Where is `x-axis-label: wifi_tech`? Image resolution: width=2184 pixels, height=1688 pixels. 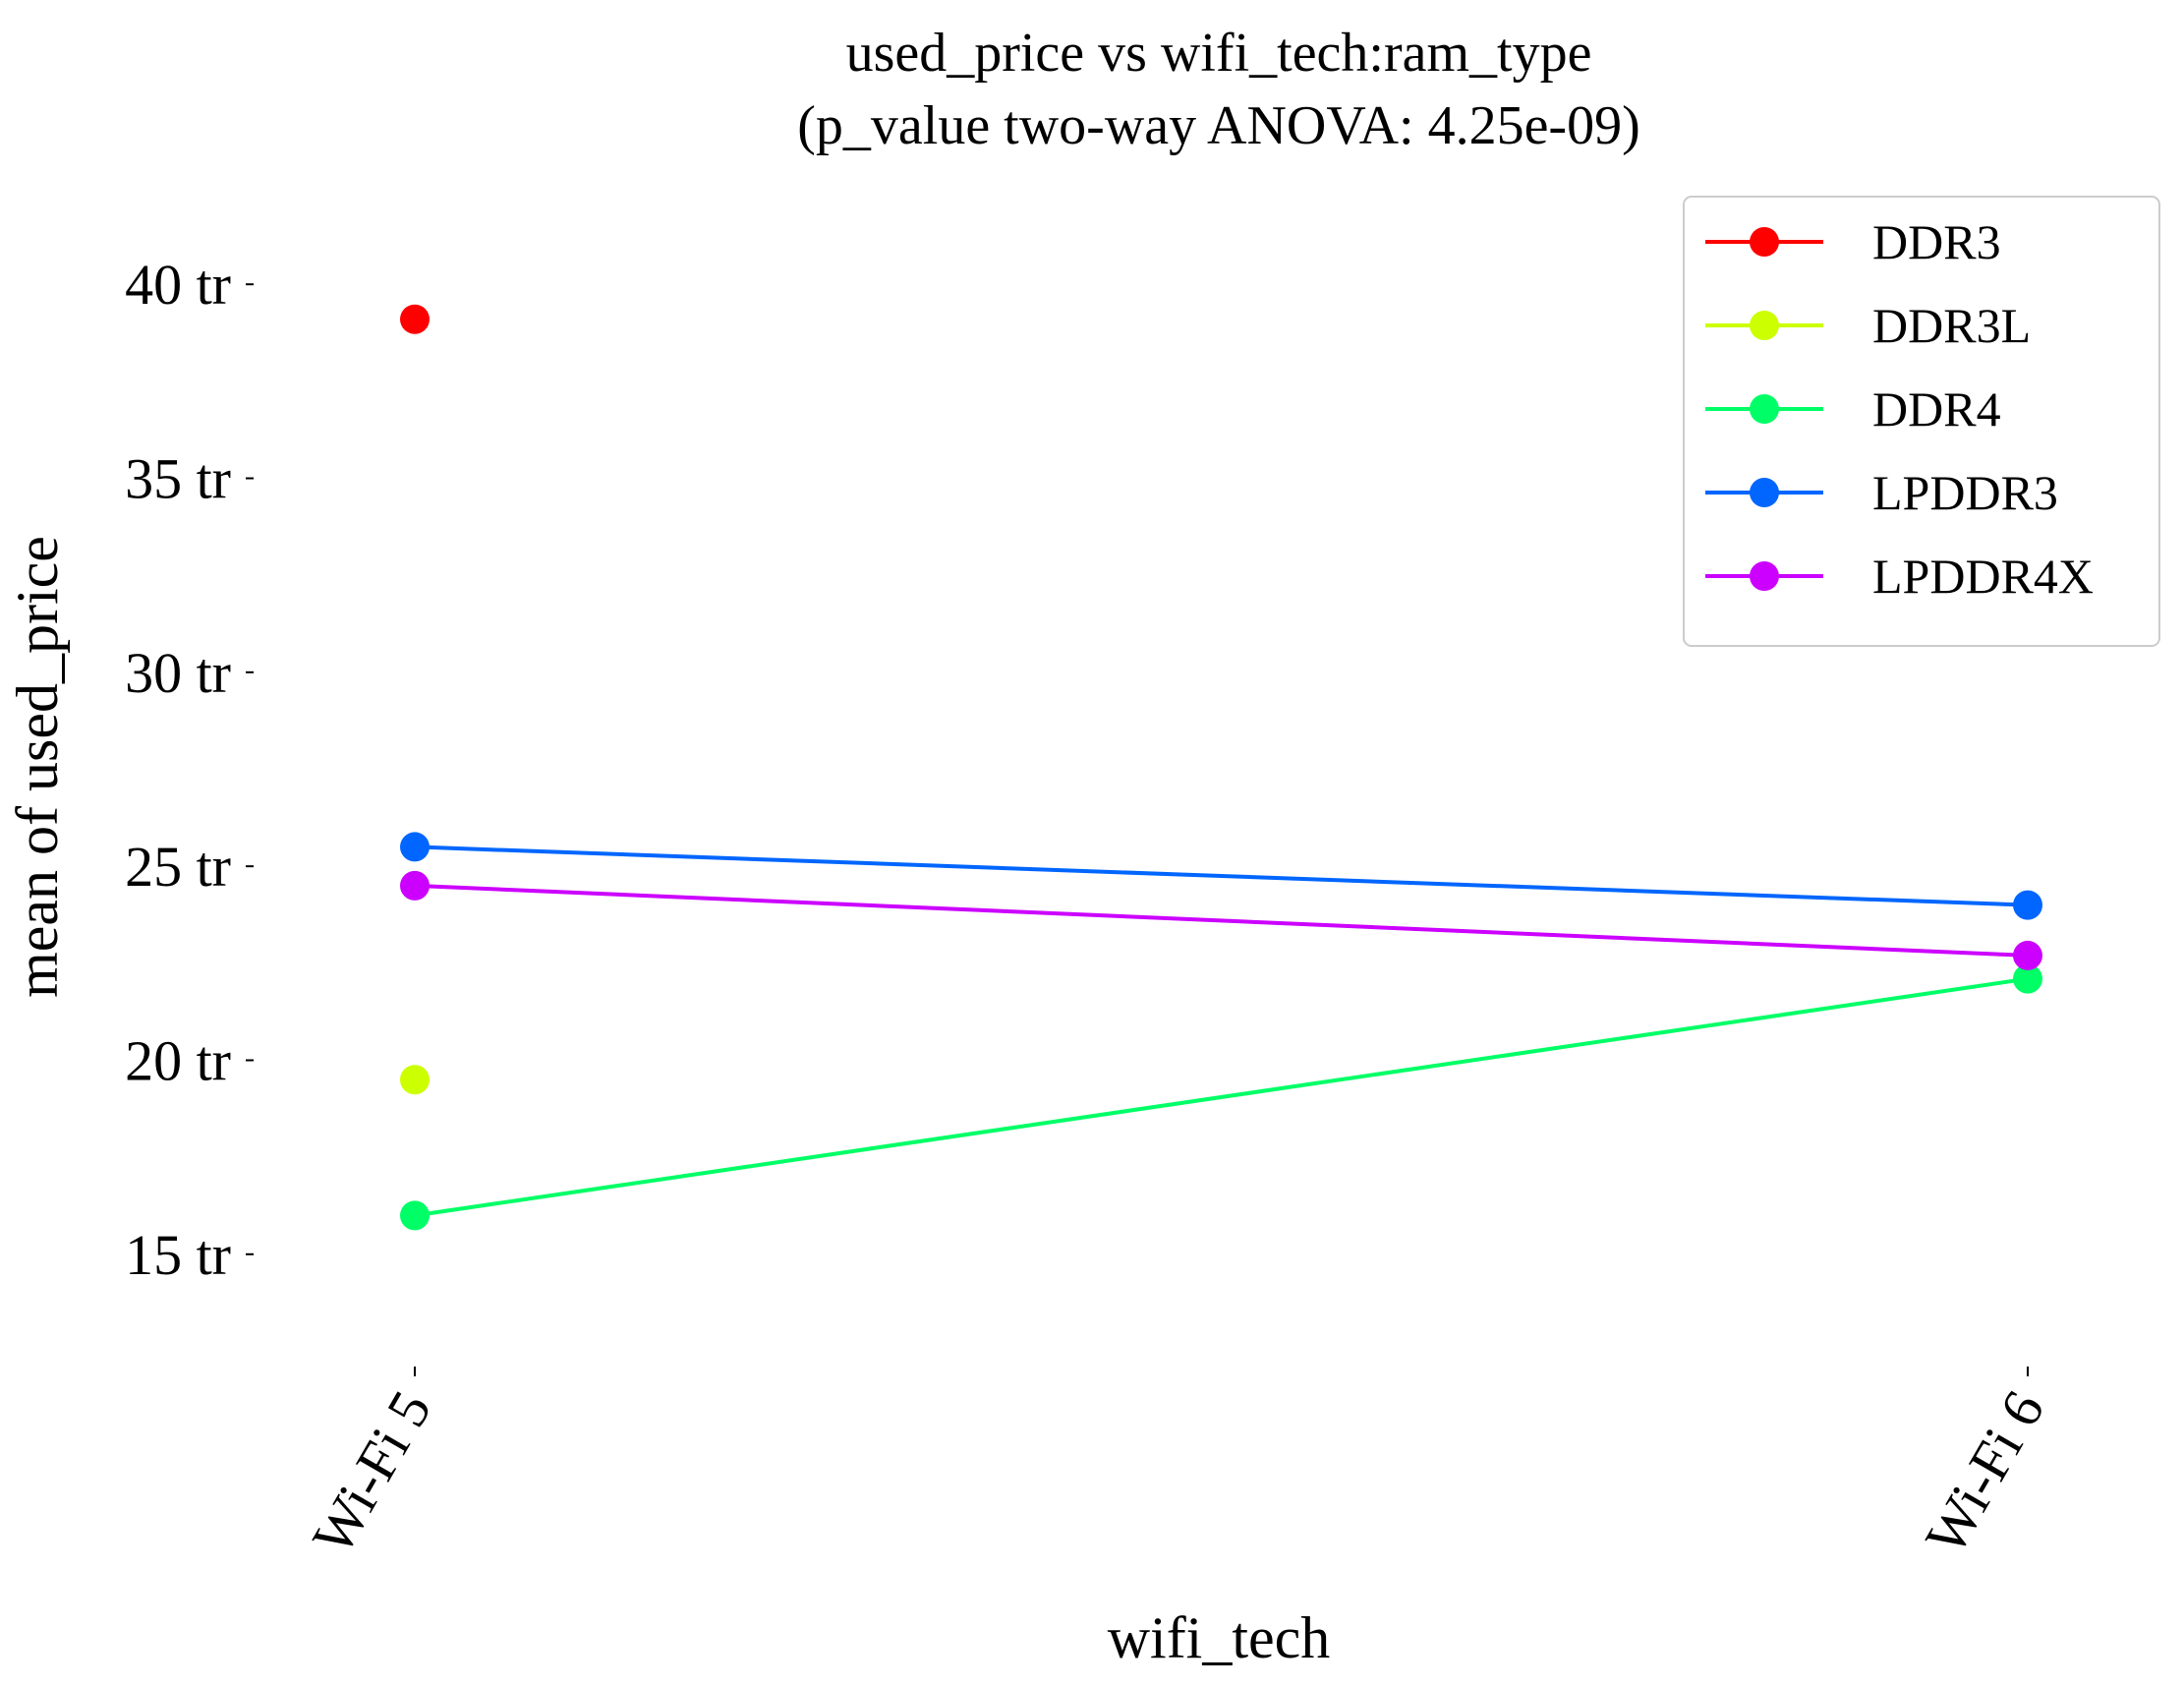 x-axis-label: wifi_tech is located at coordinates (1219, 1637).